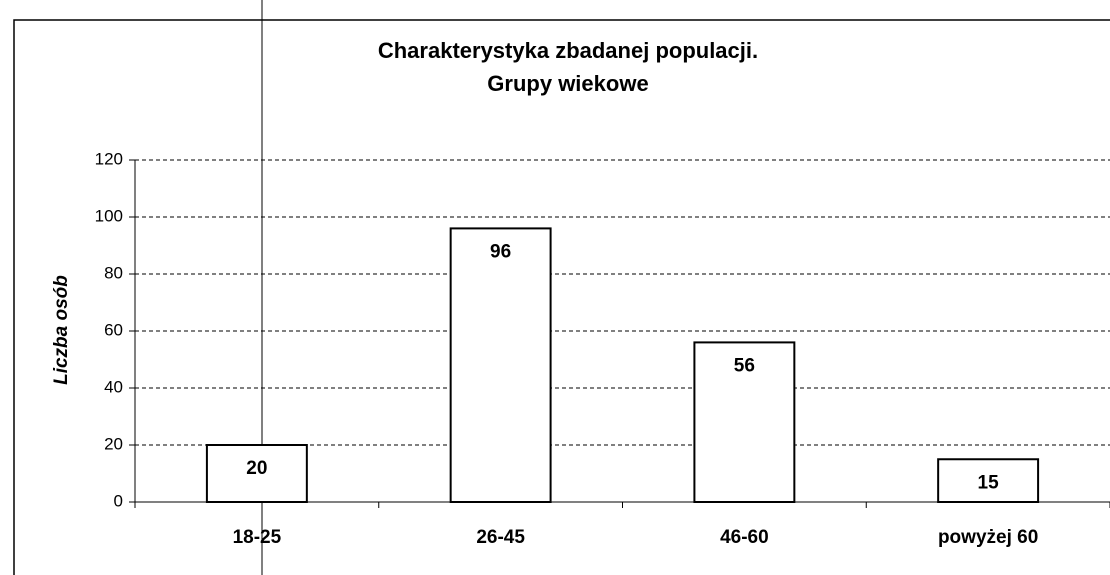  What do you see at coordinates (500, 251) in the screenshot?
I see `data-label: 96` at bounding box center [500, 251].